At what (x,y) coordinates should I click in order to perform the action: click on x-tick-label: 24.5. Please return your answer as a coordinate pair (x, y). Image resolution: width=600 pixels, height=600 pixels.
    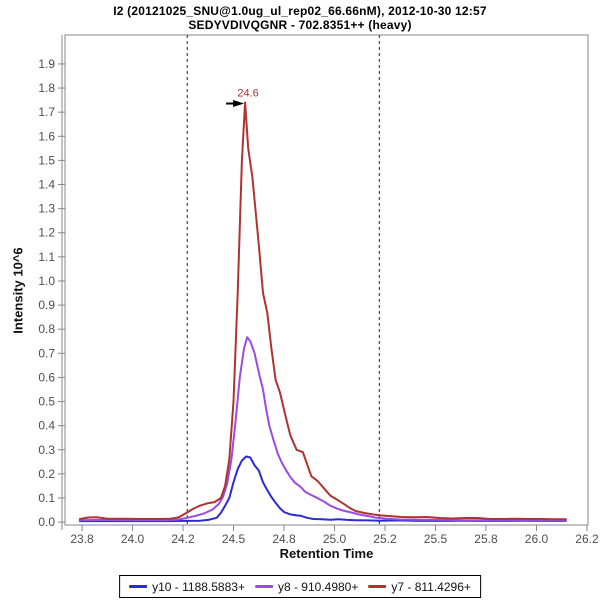
    Looking at the image, I should click on (234, 539).